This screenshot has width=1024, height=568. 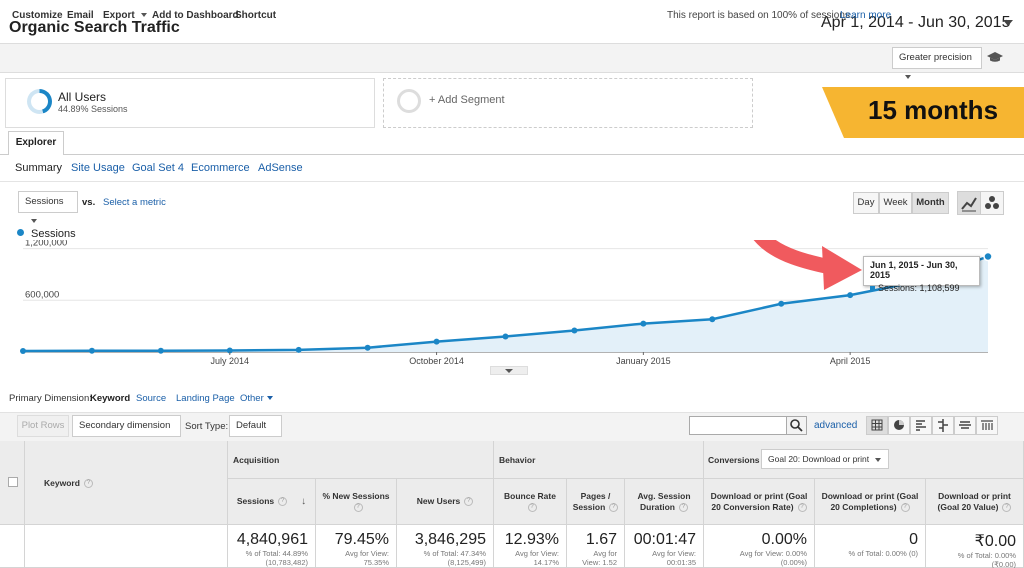 What do you see at coordinates (866, 15) in the screenshot?
I see `learn-more-link: Learn more` at bounding box center [866, 15].